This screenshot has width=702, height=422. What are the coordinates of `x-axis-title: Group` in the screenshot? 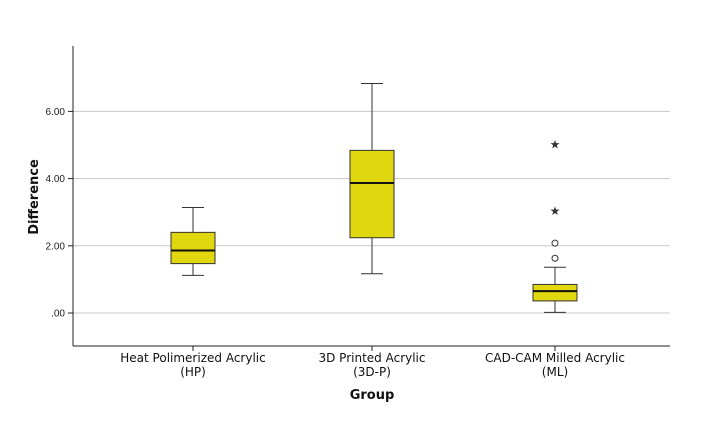 It's located at (372, 395).